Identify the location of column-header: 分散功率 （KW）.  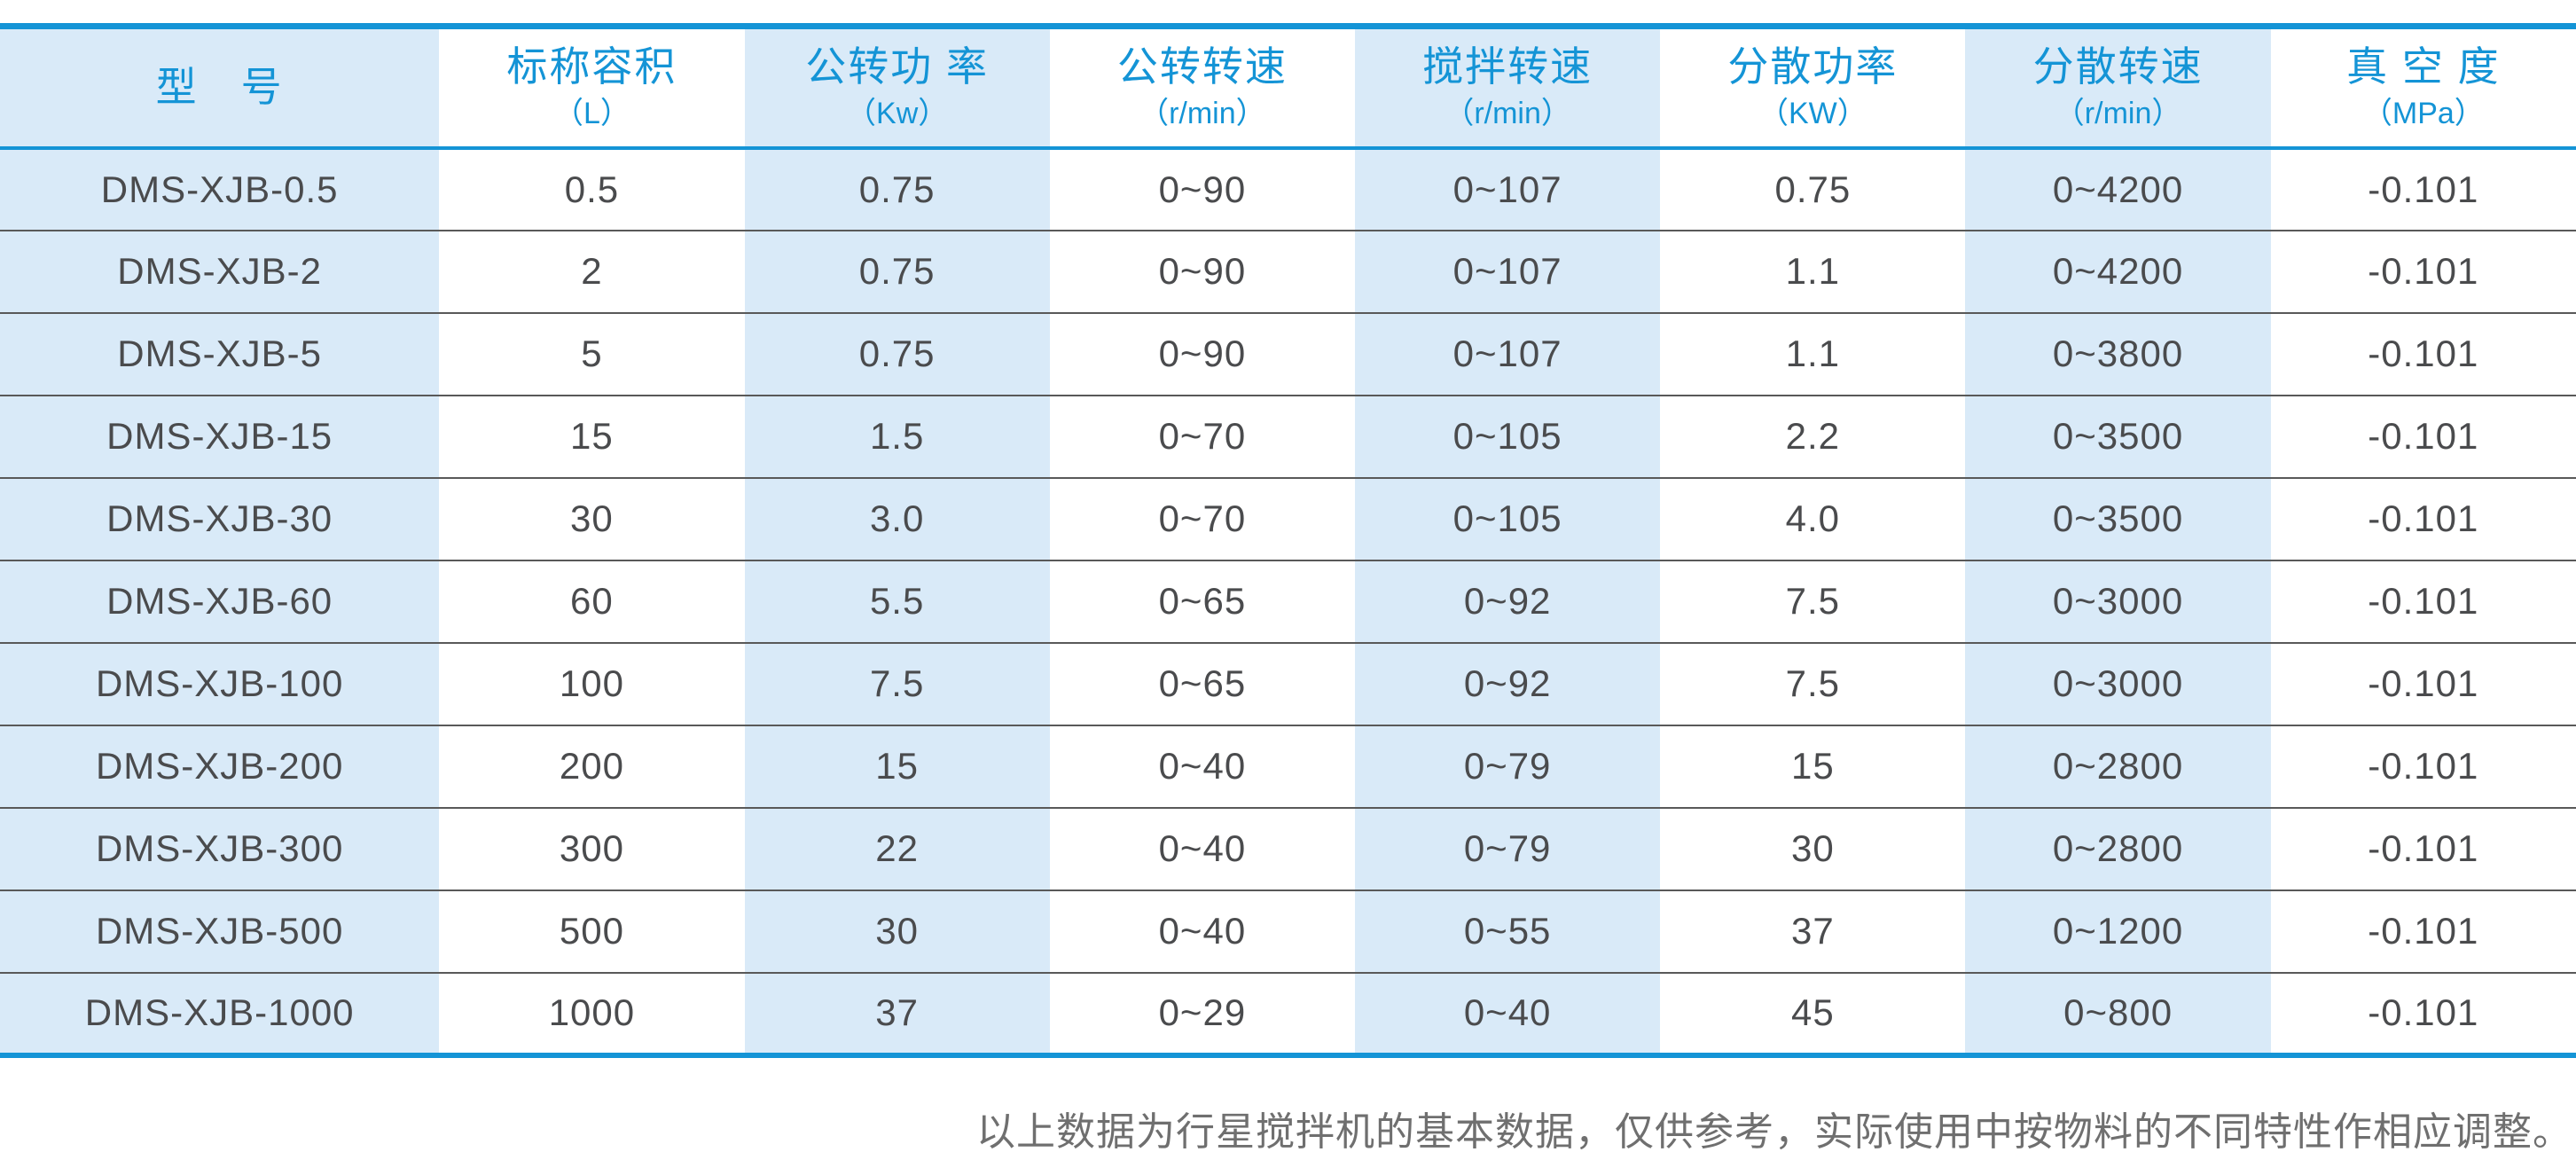
(1813, 88).